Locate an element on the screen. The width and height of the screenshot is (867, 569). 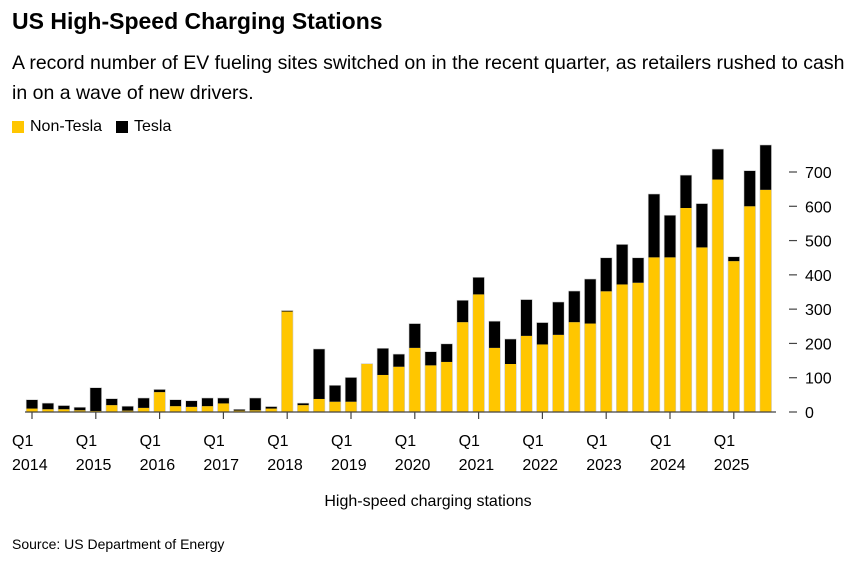
x-tick-year: 2024 is located at coordinates (668, 465).